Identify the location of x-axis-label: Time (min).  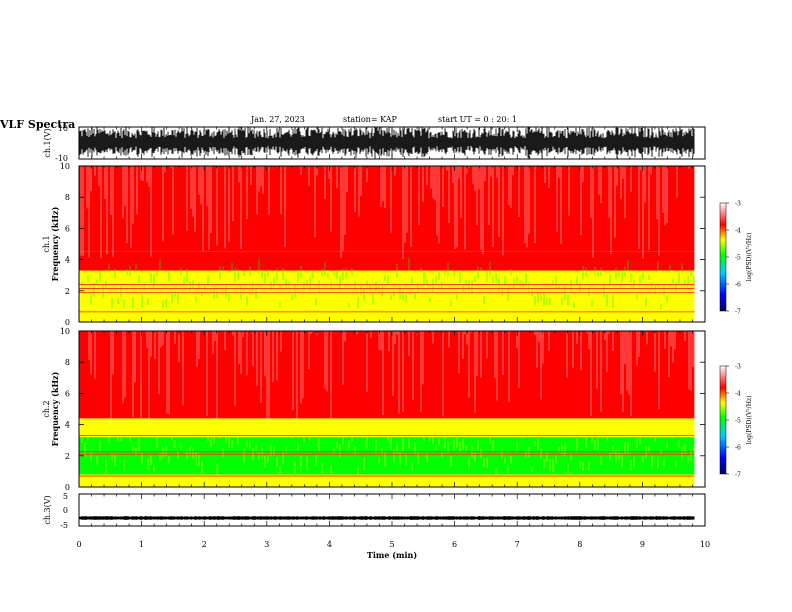
(392, 555).